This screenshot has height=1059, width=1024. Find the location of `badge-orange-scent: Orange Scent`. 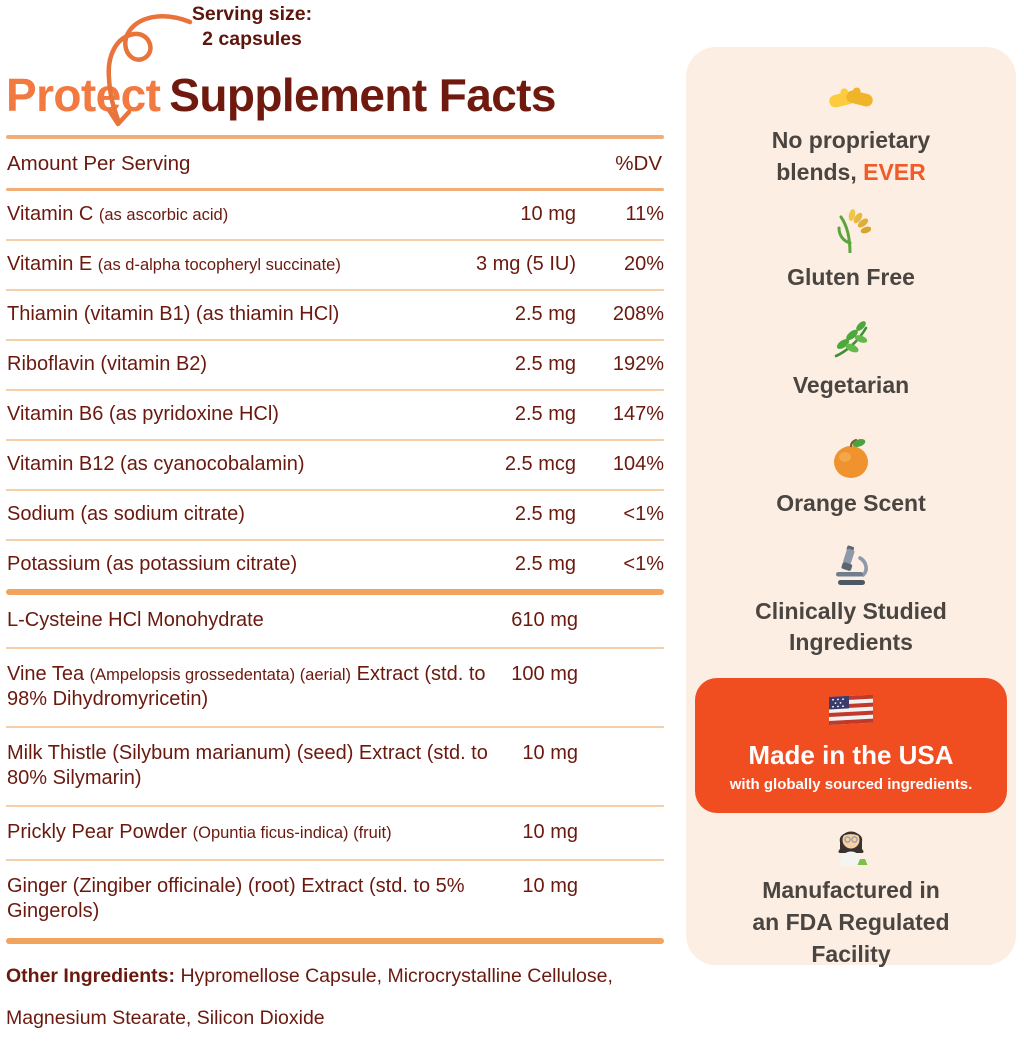

badge-orange-scent: Orange Scent is located at coordinates (851, 478).